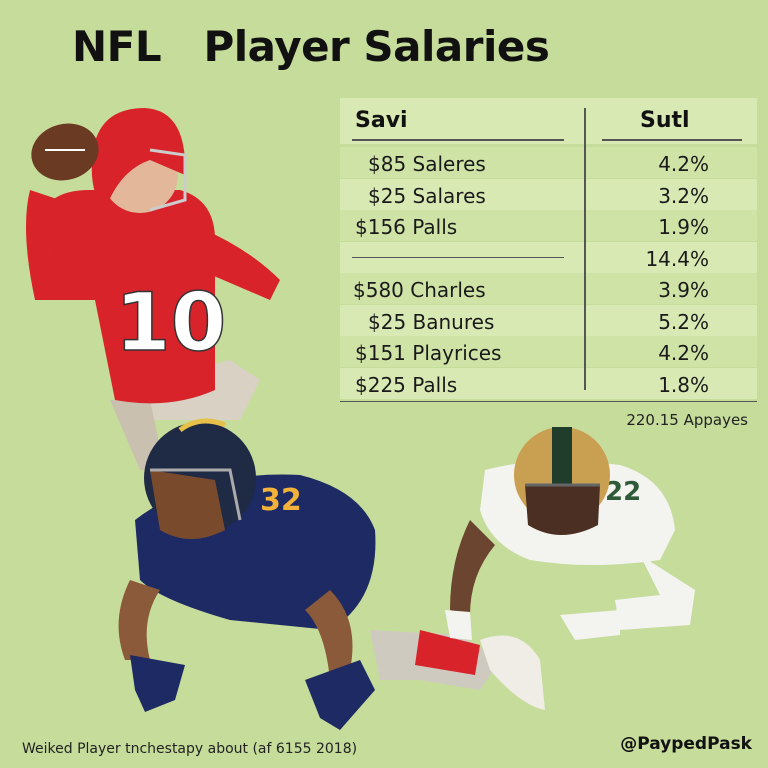 This screenshot has height=768, width=768. What do you see at coordinates (683, 384) in the screenshot?
I see `percent-cell: 1.8%` at bounding box center [683, 384].